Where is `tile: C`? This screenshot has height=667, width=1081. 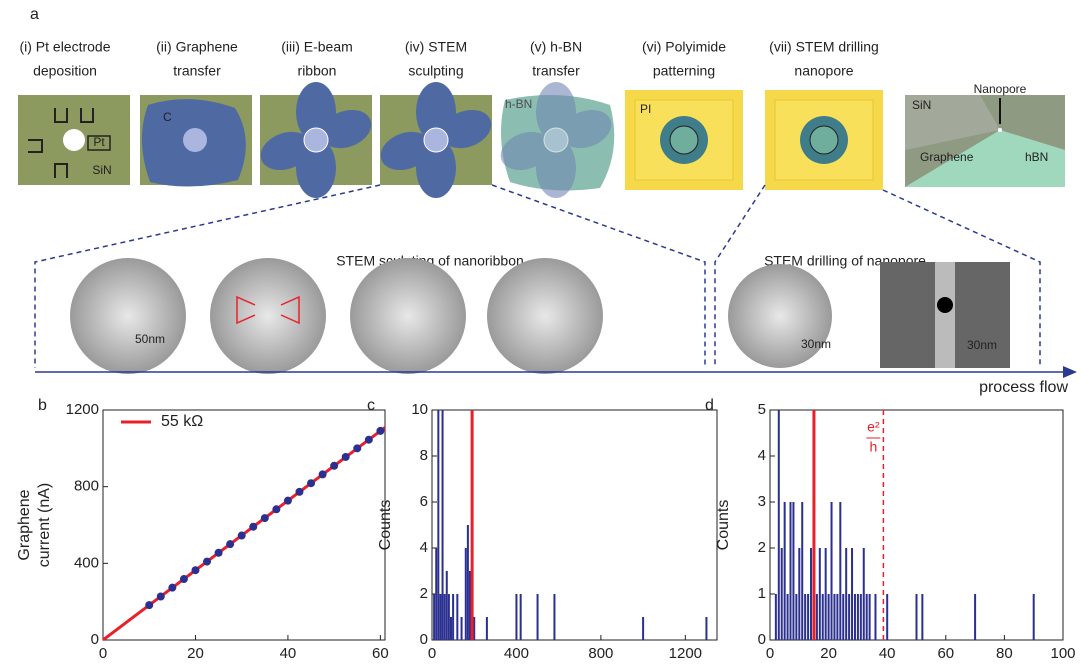
tile: C is located at coordinates (196, 141).